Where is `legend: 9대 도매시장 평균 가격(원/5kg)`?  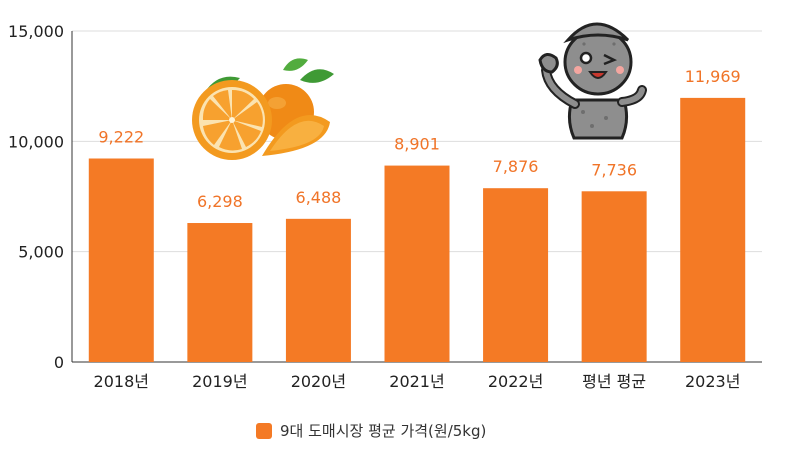
legend: 9대 도매시장 평균 가격(원/5kg) is located at coordinates (371, 430).